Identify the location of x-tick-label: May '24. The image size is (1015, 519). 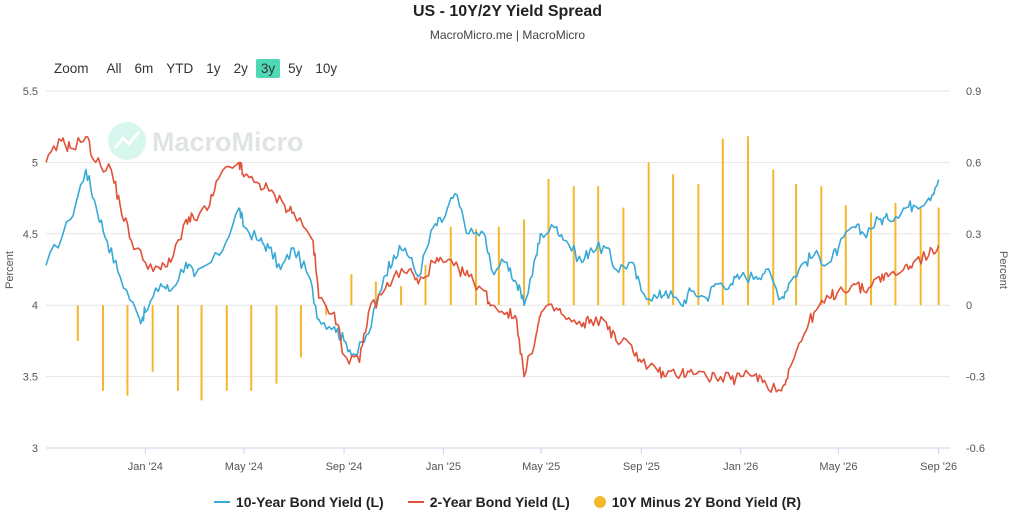
(244, 467).